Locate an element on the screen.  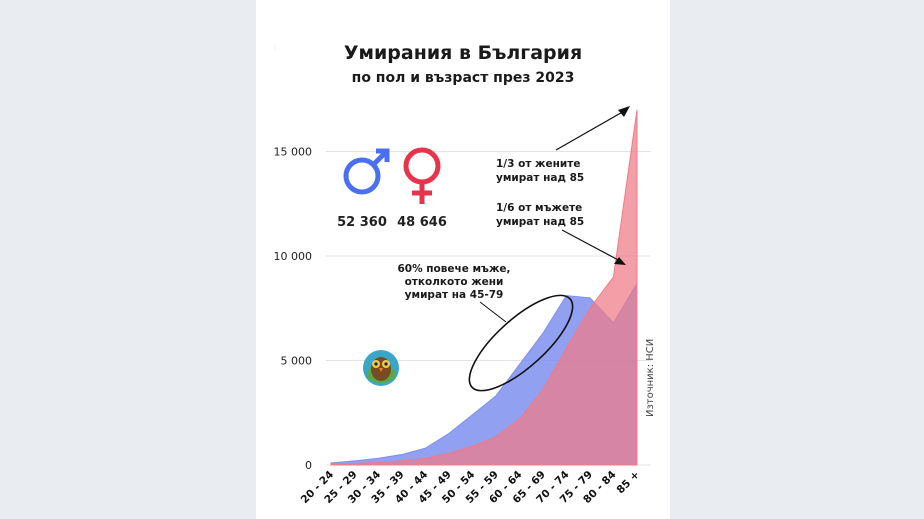
annotation-middle-line2: отколкото жени is located at coordinates (454, 282).